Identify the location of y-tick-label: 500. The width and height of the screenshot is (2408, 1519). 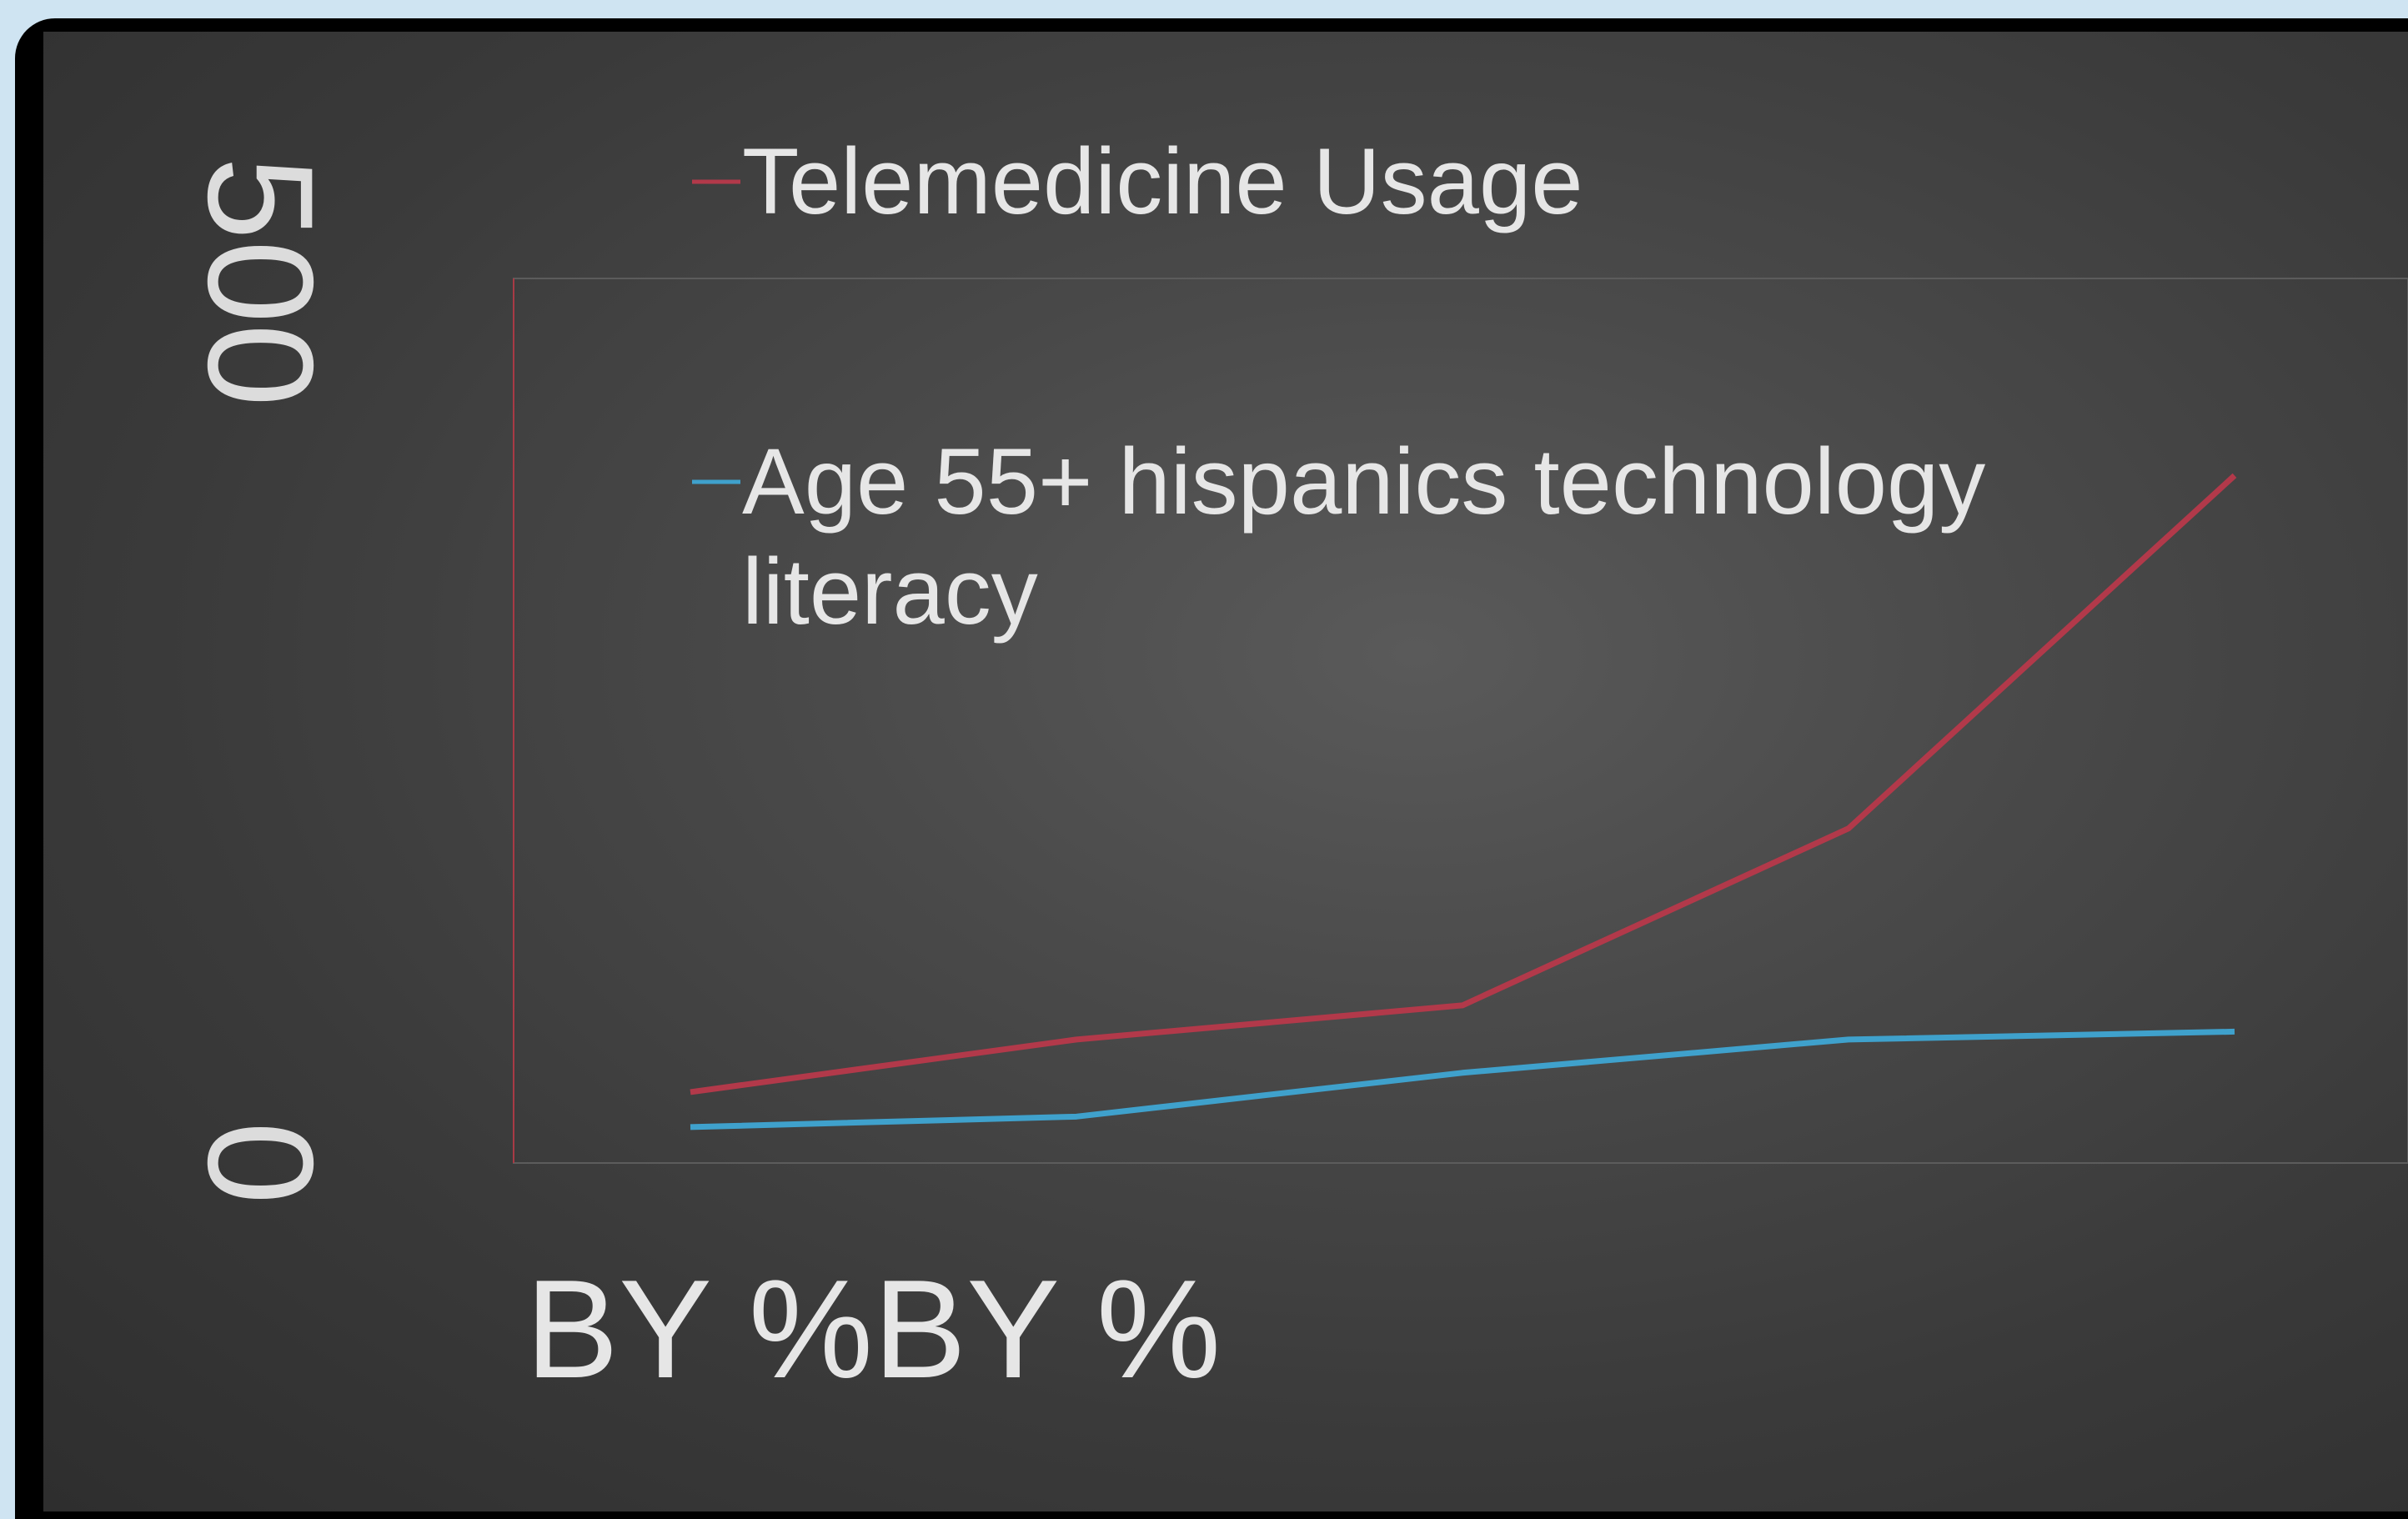
(260, 282).